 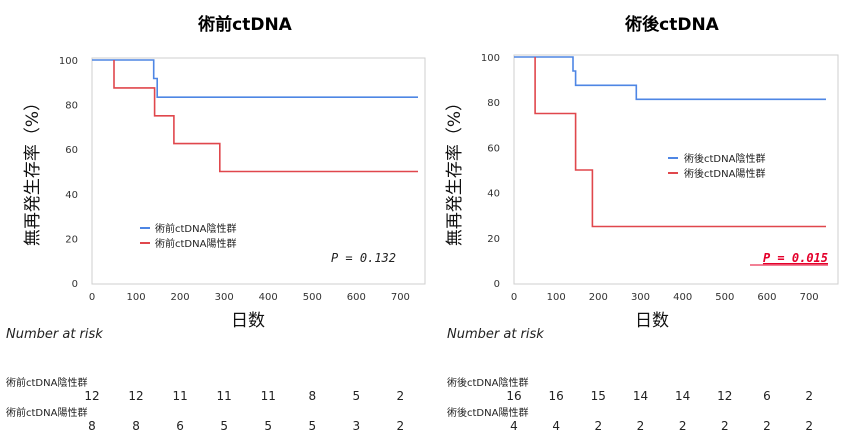 I want to click on chart-right-legend: 術後ctDNA陰性群 術後ctDNA陽性群, so click(x=716, y=166).